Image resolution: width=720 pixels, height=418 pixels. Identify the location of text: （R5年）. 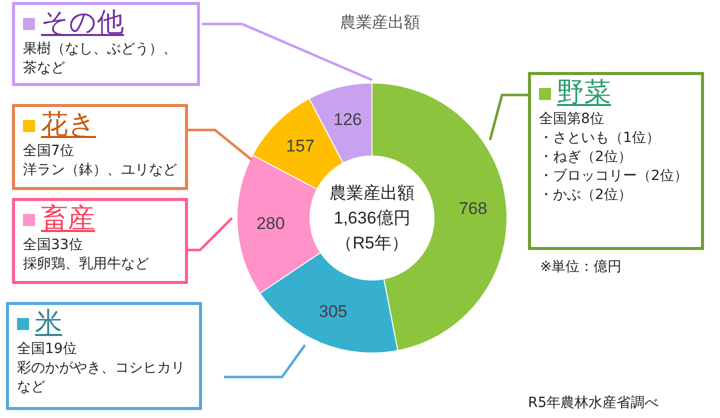
(372, 243).